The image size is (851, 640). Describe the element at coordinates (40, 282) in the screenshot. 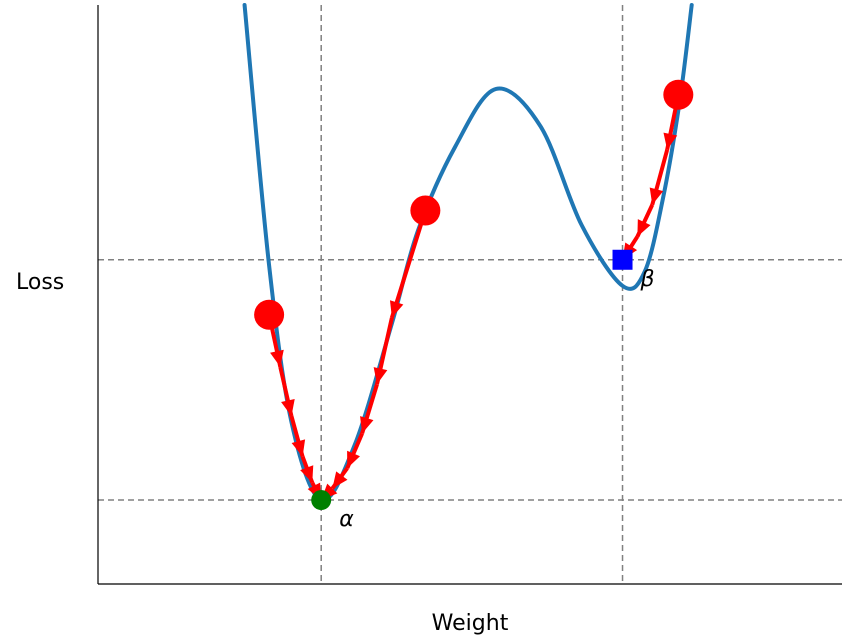

I see `y-axis-label: Loss` at that location.